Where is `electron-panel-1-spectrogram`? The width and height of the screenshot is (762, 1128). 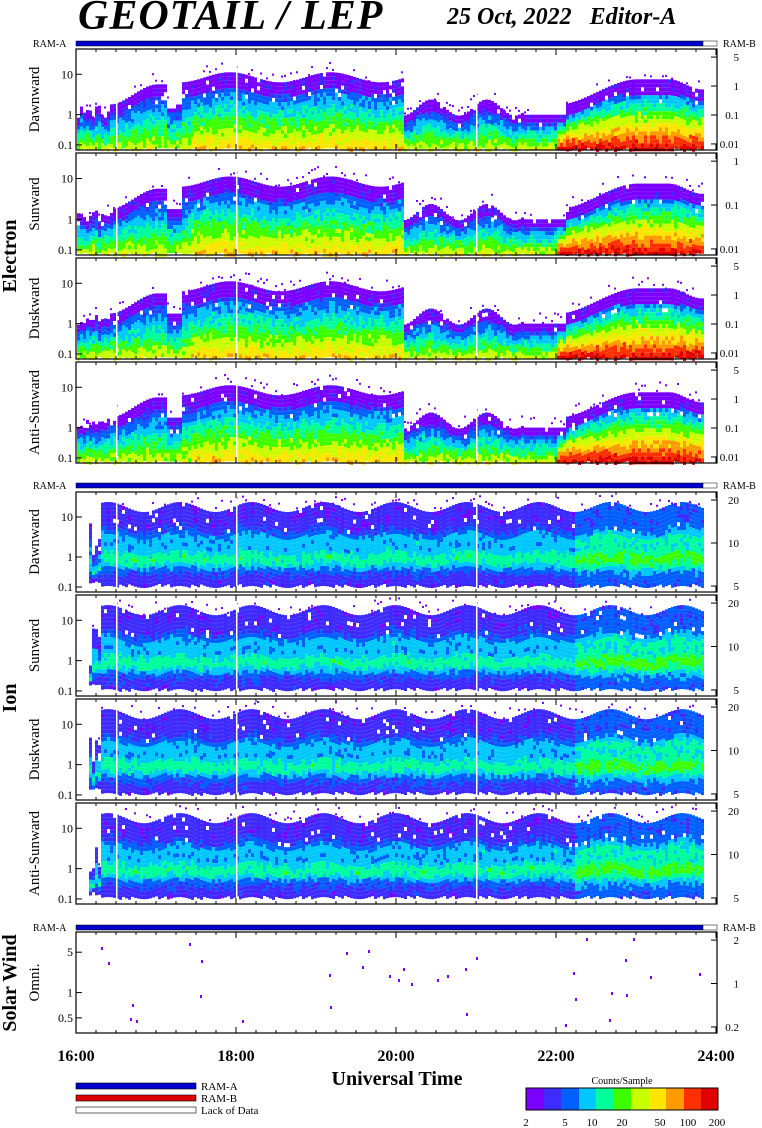 electron-panel-1-spectrogram is located at coordinates (390, 101).